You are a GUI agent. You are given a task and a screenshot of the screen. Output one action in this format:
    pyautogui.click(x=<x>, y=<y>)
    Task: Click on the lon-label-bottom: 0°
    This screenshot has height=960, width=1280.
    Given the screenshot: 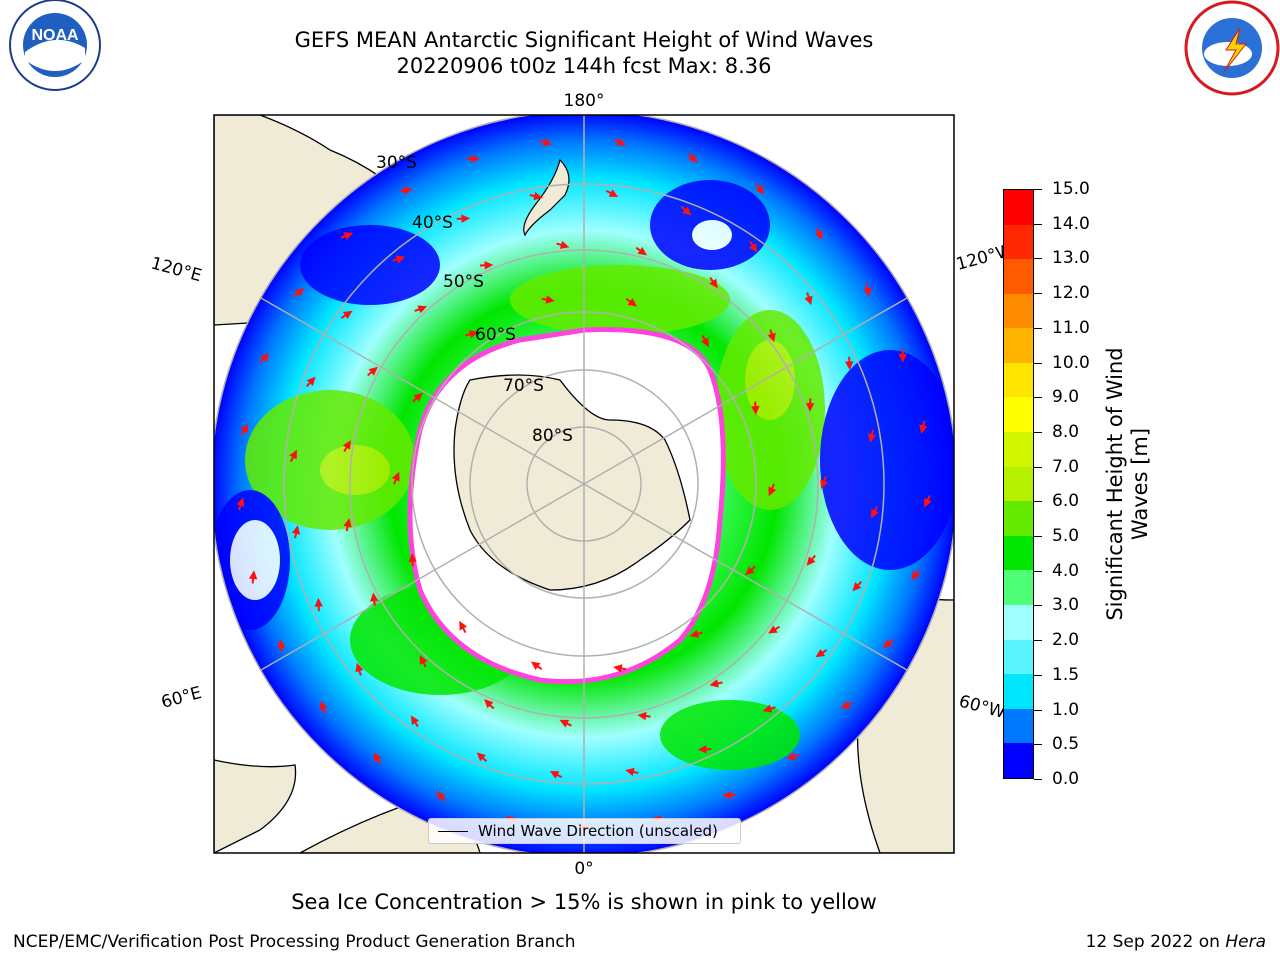 What is the action you would take?
    pyautogui.click(x=583, y=869)
    